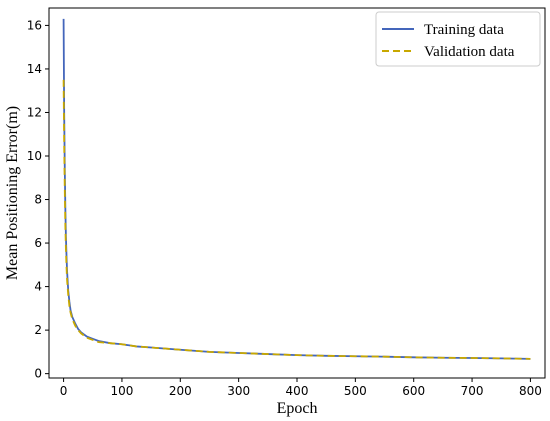  I want to click on x-tick-label: 700, so click(472, 391).